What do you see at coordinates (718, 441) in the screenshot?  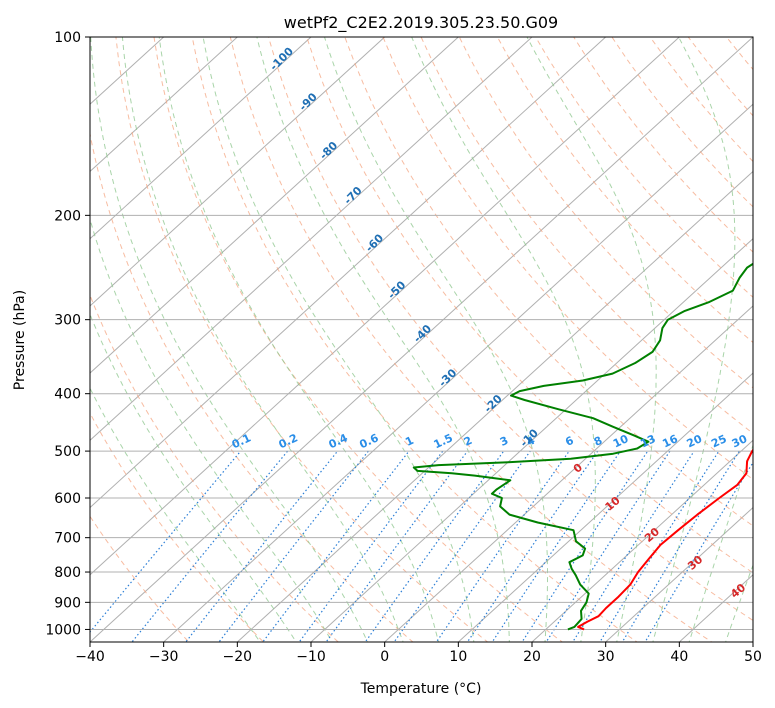 I see `mixing-ratio-label: 25` at bounding box center [718, 441].